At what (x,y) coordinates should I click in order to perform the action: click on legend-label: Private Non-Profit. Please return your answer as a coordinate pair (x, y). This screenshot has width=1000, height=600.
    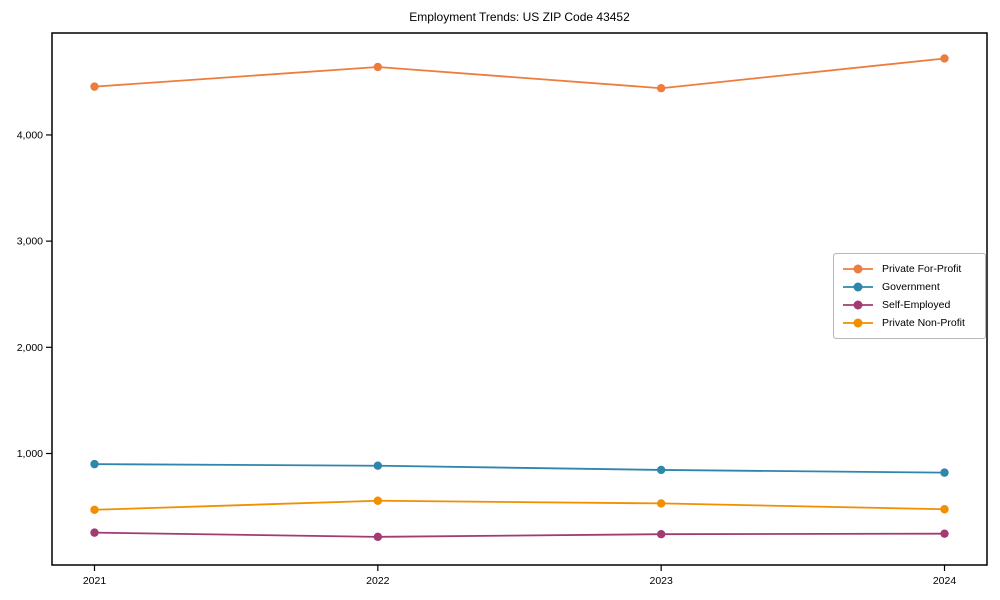
    Looking at the image, I should click on (923, 323).